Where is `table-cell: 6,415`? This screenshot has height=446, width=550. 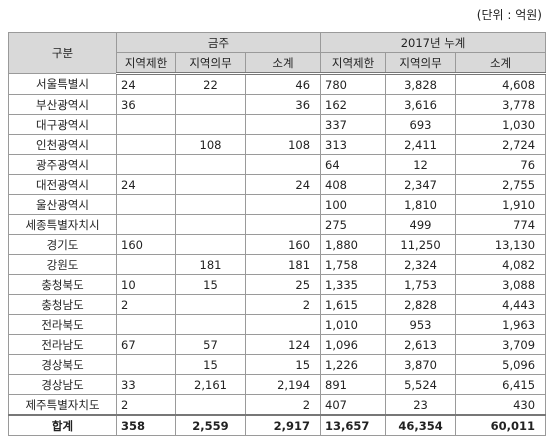 table-cell: 6,415 is located at coordinates (501, 384).